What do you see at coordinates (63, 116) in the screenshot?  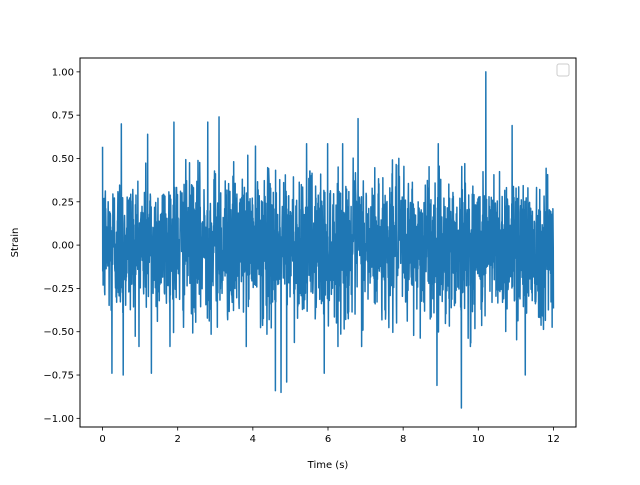 I see `y-tick-label: 0.75` at bounding box center [63, 116].